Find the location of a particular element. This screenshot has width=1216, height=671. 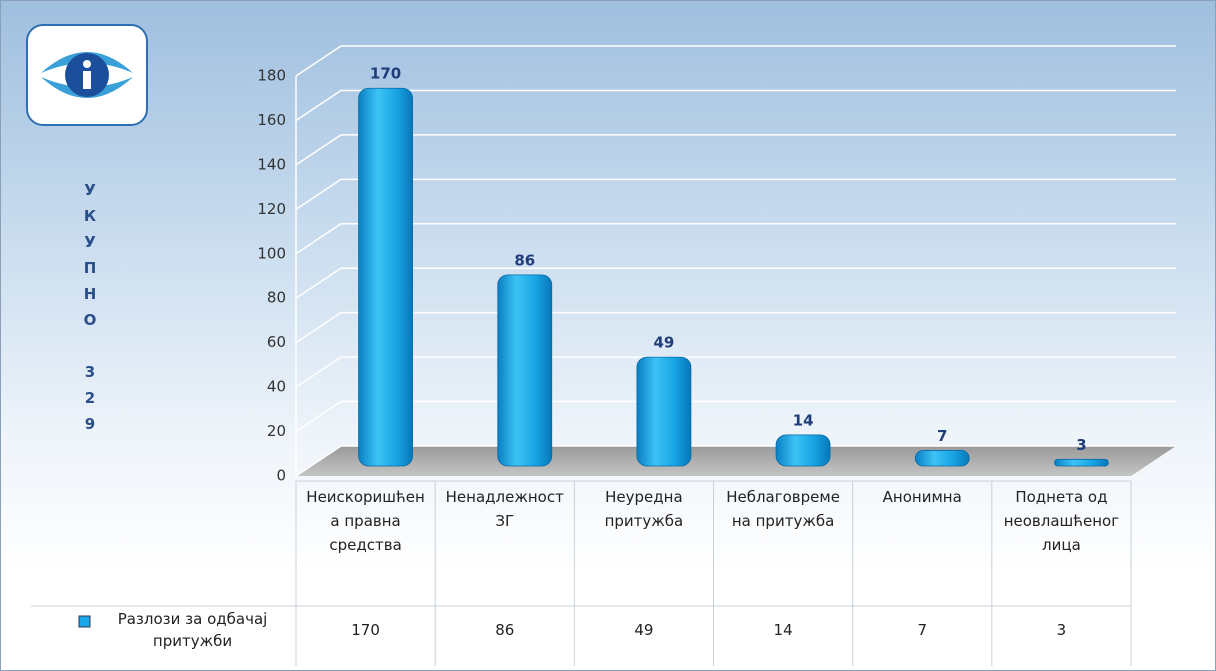

table-value: 170 is located at coordinates (365, 630).